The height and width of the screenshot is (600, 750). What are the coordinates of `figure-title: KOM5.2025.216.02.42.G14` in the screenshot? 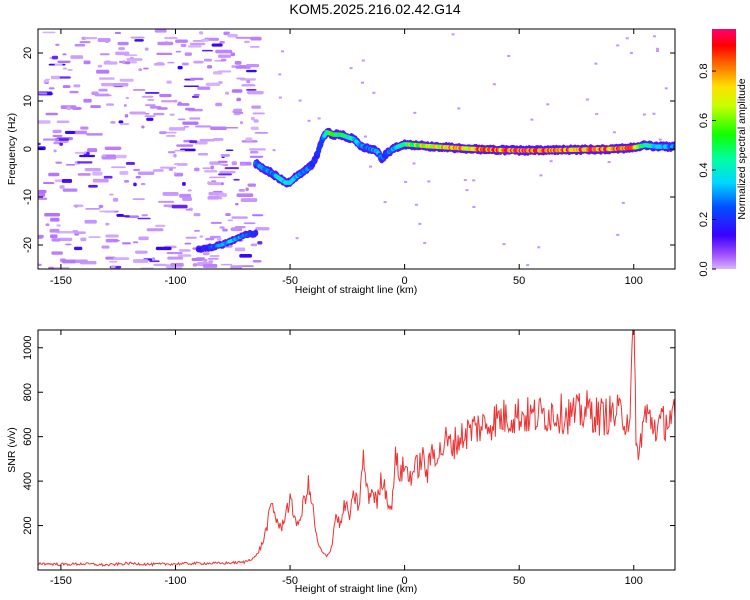 It's located at (375, 9).